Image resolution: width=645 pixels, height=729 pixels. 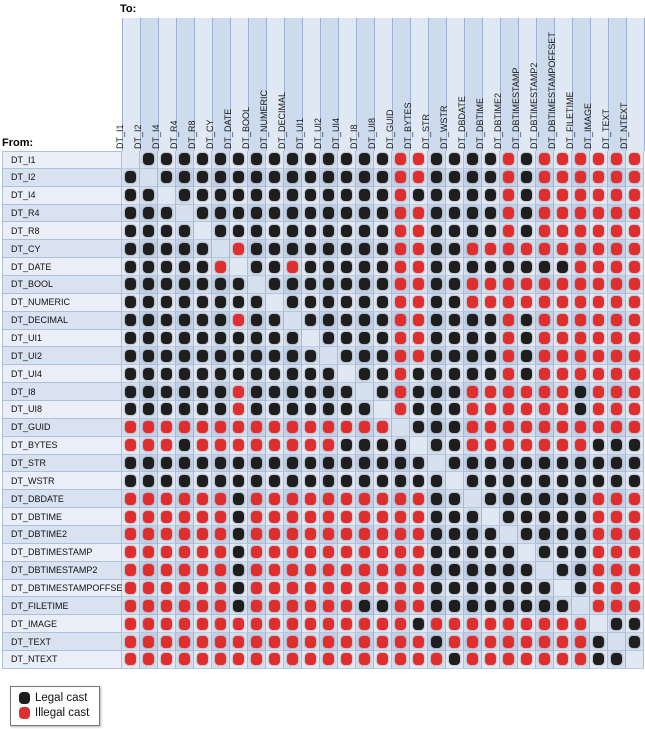 I want to click on cell-DT_WSTR-to-DT_DBDATE, so click(x=473, y=481).